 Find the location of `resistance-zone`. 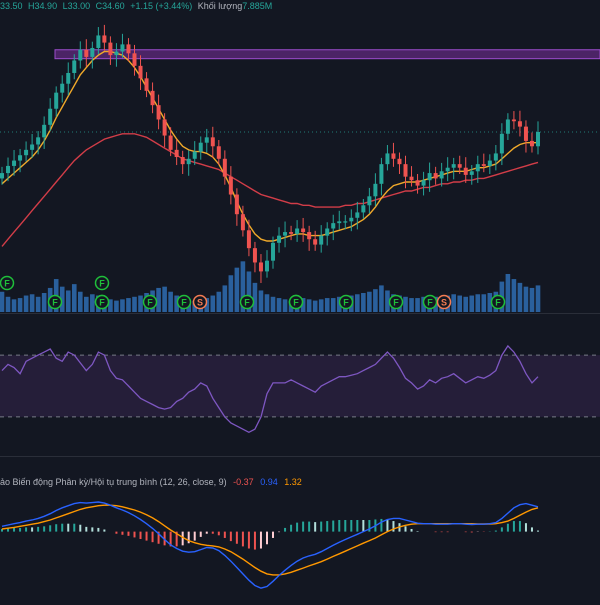

resistance-zone is located at coordinates (327, 54).